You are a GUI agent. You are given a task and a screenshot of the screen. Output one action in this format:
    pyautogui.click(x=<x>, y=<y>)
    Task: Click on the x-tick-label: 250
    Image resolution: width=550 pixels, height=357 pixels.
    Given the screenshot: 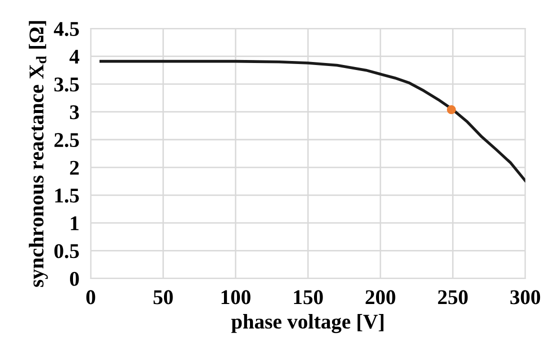 What is the action you would take?
    pyautogui.click(x=453, y=297)
    